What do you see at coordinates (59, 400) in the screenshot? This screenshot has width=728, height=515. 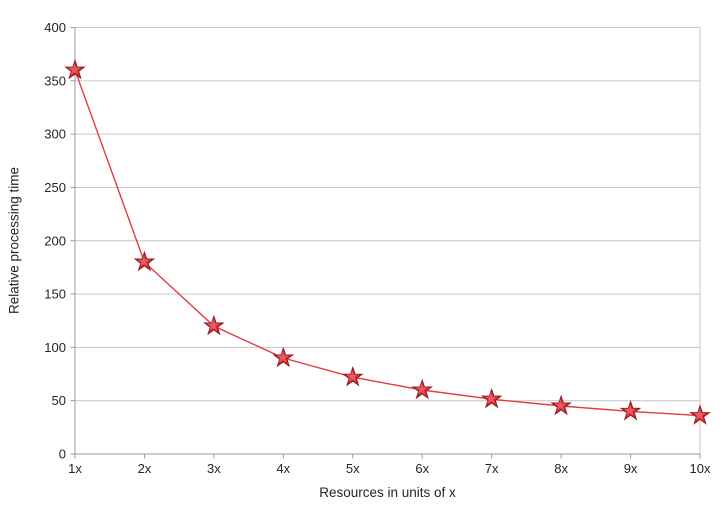 I see `y-tick-label-50: 50` at bounding box center [59, 400].